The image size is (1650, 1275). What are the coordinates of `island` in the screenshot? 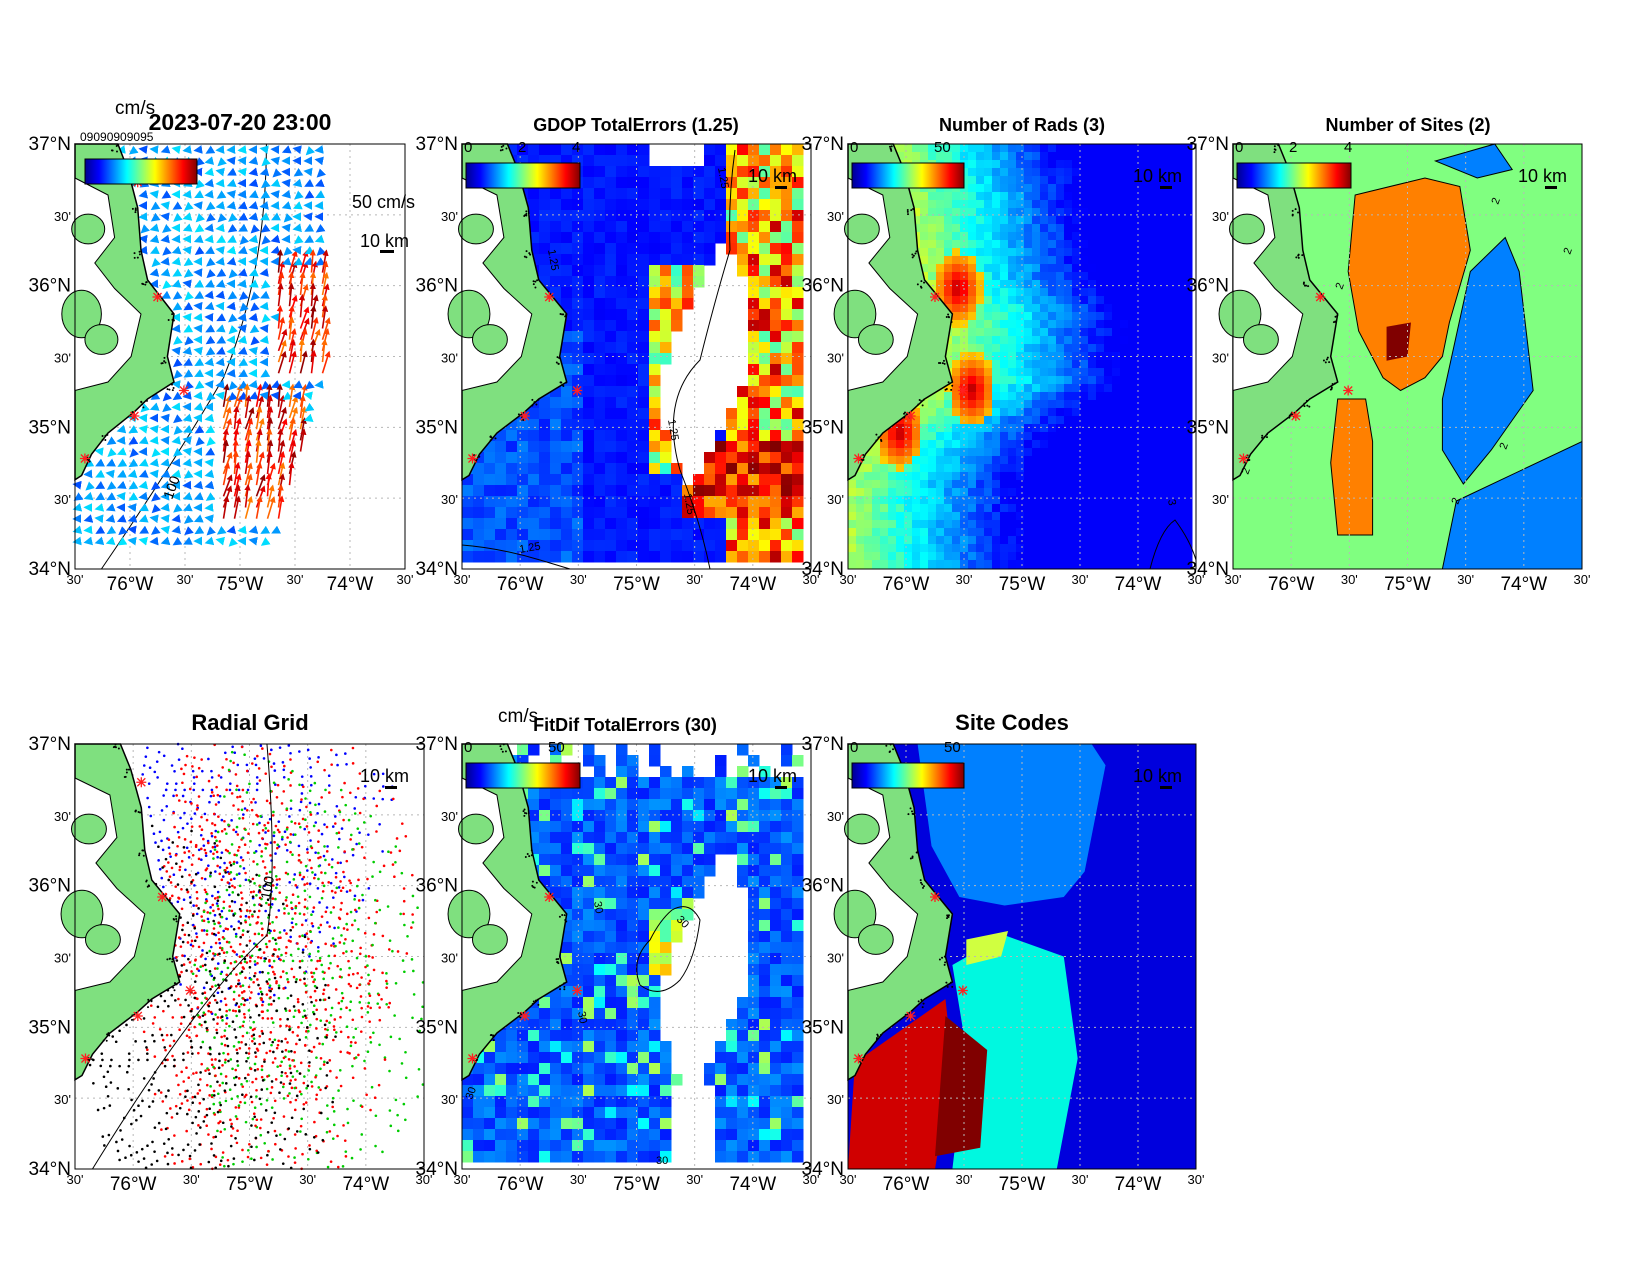 It's located at (862, 229).